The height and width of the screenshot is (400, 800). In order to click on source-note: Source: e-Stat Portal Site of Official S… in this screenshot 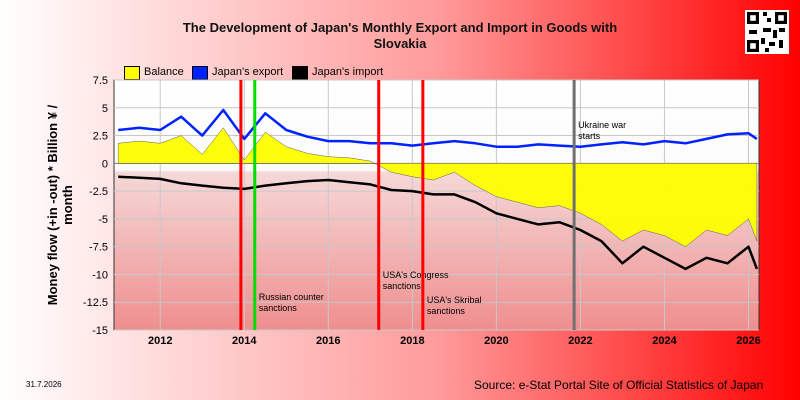, I will do `click(619, 385)`.